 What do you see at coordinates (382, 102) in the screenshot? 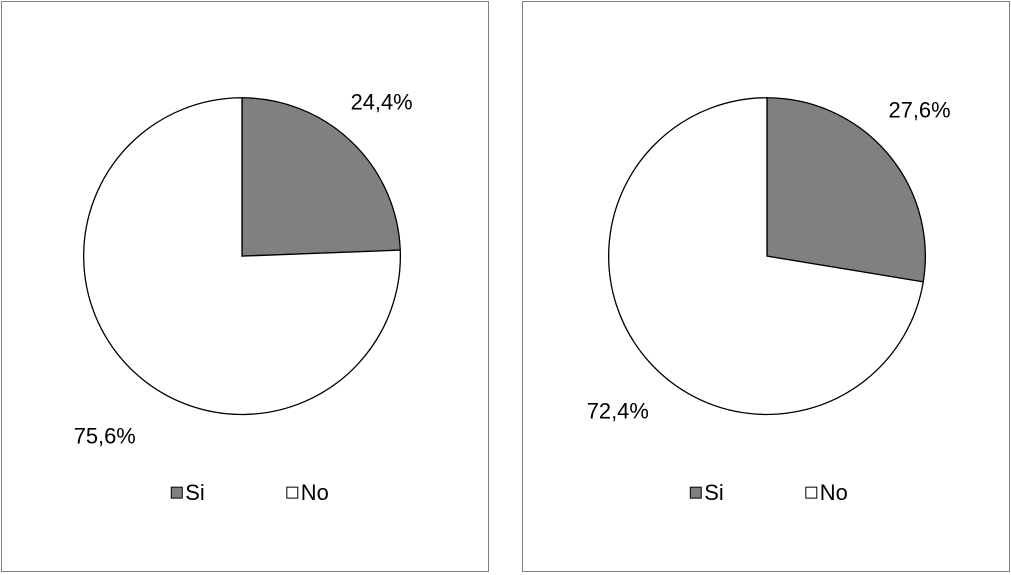
I see `data-label-si: 24,4%` at bounding box center [382, 102].